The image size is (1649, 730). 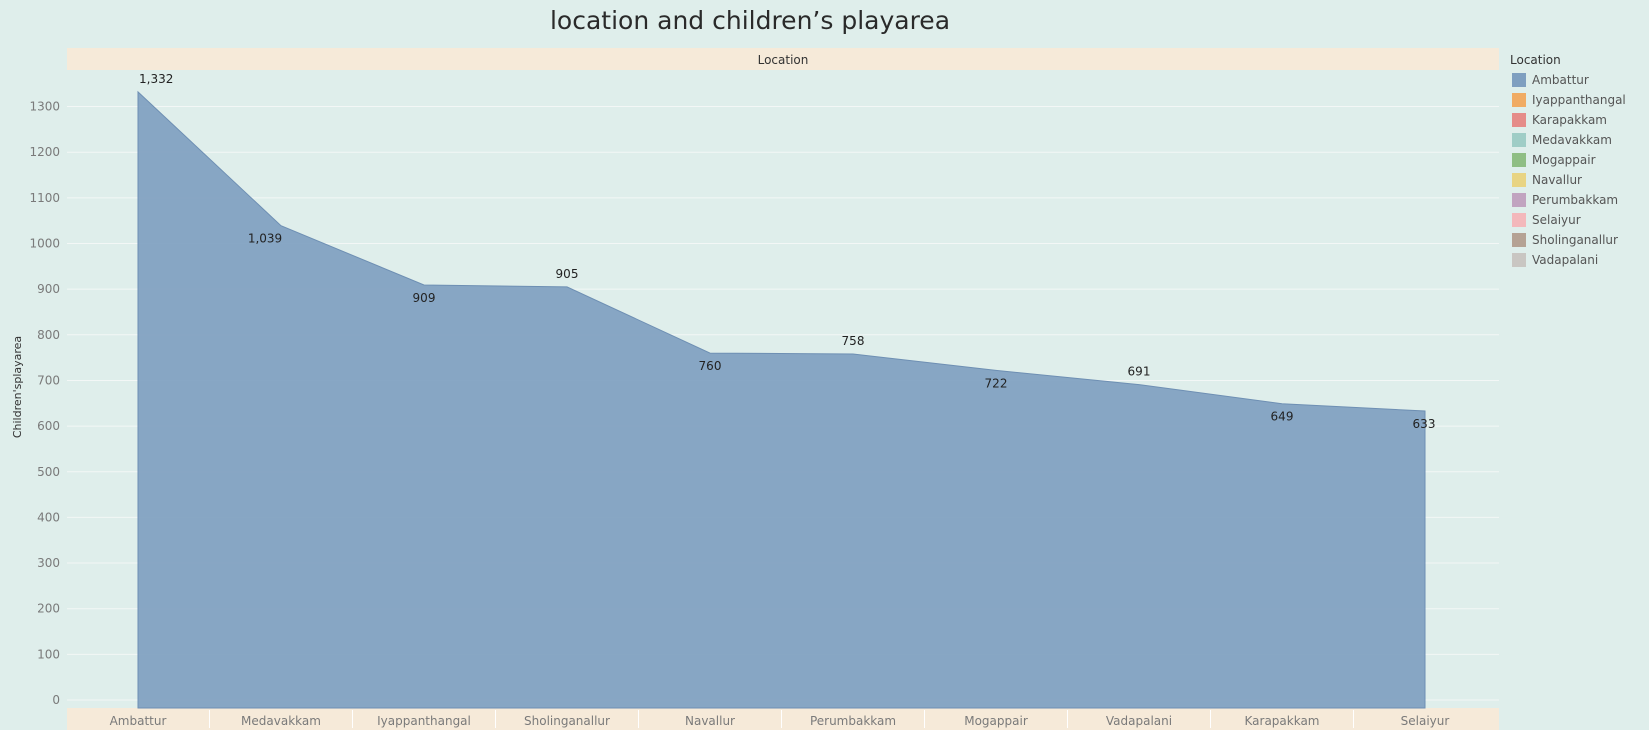 What do you see at coordinates (1557, 180) in the screenshot?
I see `legend-label: Navallur` at bounding box center [1557, 180].